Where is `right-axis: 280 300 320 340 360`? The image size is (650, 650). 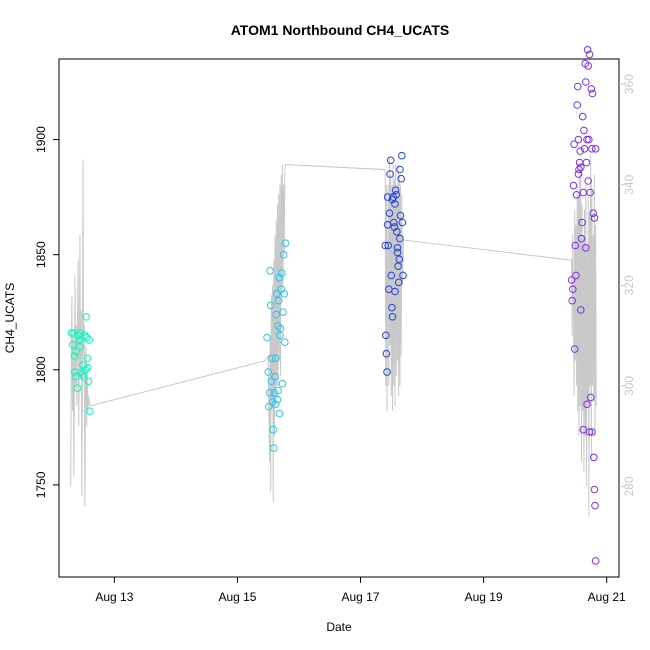
right-axis: 280 300 320 340 360 is located at coordinates (627, 285).